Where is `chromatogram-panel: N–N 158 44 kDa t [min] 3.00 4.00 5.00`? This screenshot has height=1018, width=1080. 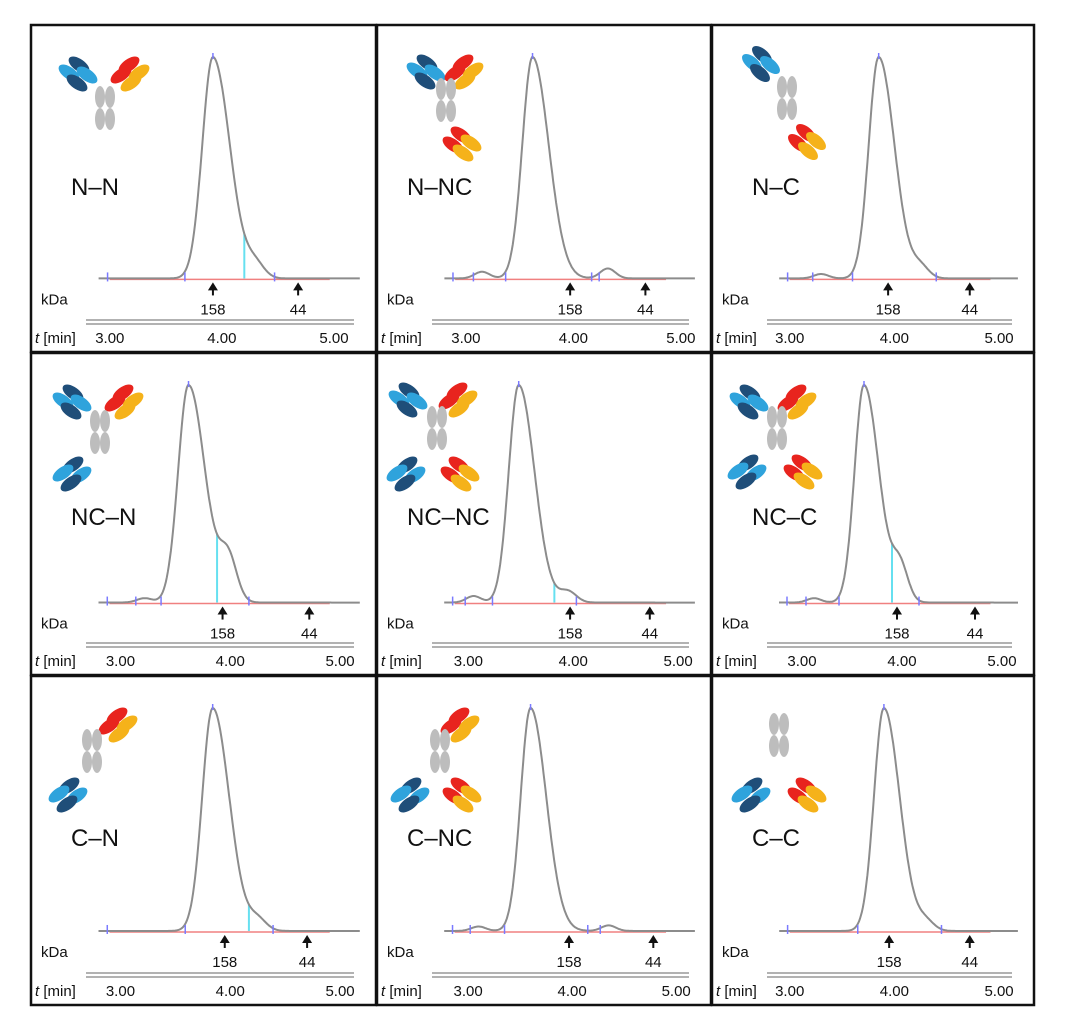 chromatogram-panel: N–N 158 44 kDa t [min] 3.00 4.00 5.00 is located at coordinates (203, 188).